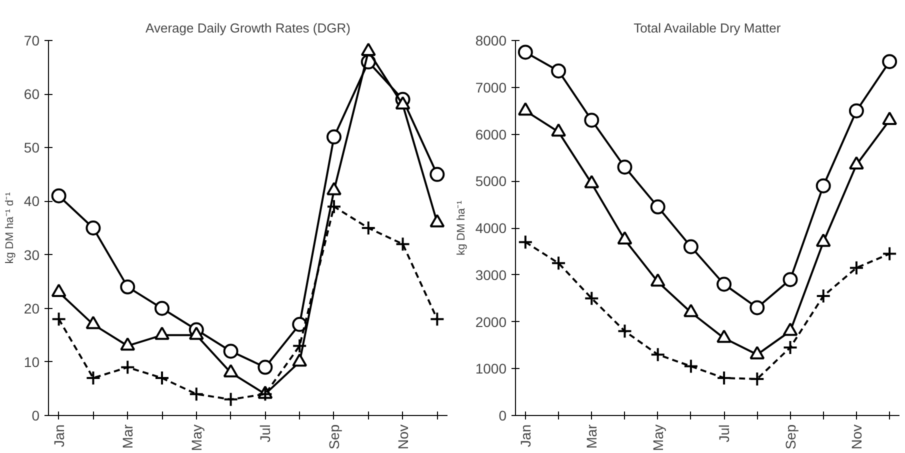 The width and height of the screenshot is (905, 453). Describe the element at coordinates (32, 308) in the screenshot. I see `y-tick-label: 20` at that location.